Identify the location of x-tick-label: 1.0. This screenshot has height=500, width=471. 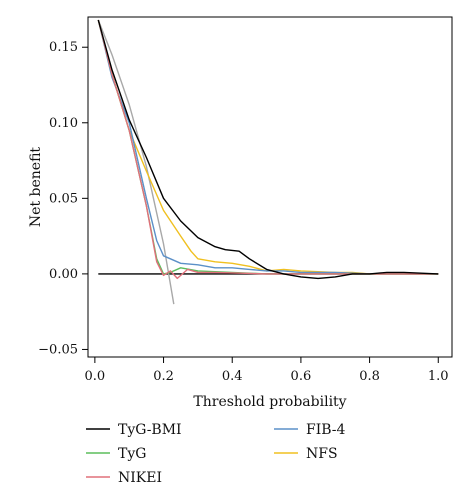
(438, 376).